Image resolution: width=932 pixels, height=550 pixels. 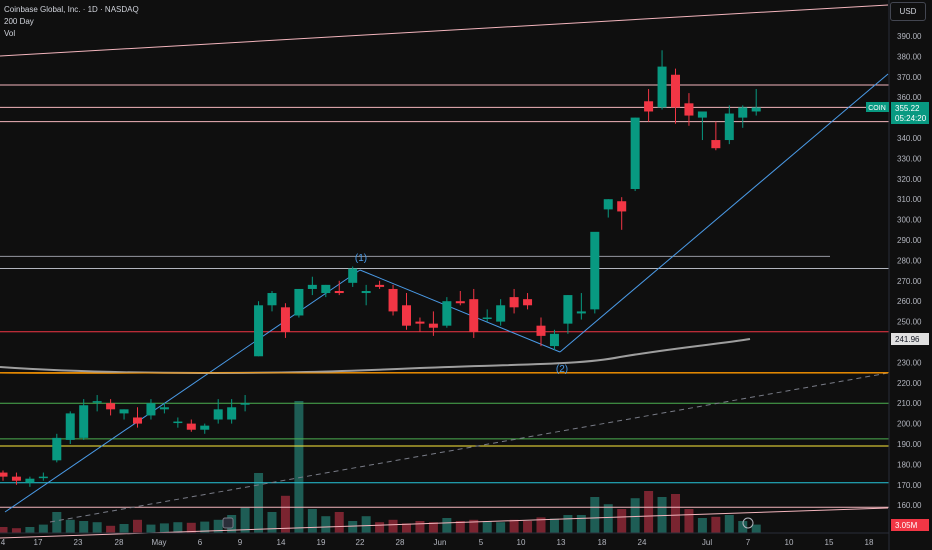 I want to click on x-tick-label: 24, so click(x=642, y=542).